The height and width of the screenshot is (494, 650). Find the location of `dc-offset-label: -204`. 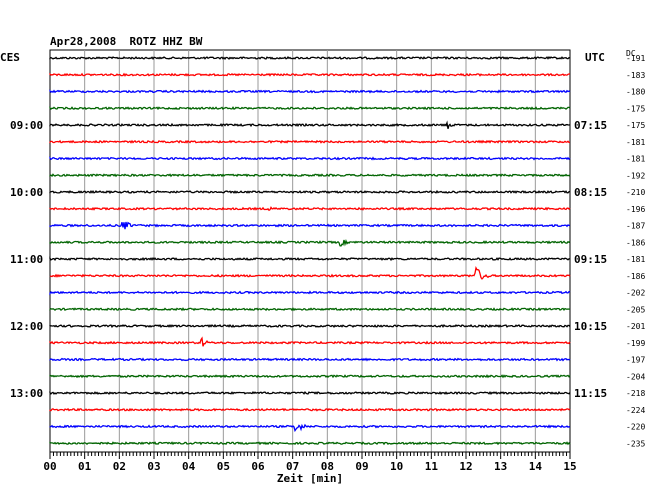

dc-offset-label: -204 is located at coordinates (635, 376).